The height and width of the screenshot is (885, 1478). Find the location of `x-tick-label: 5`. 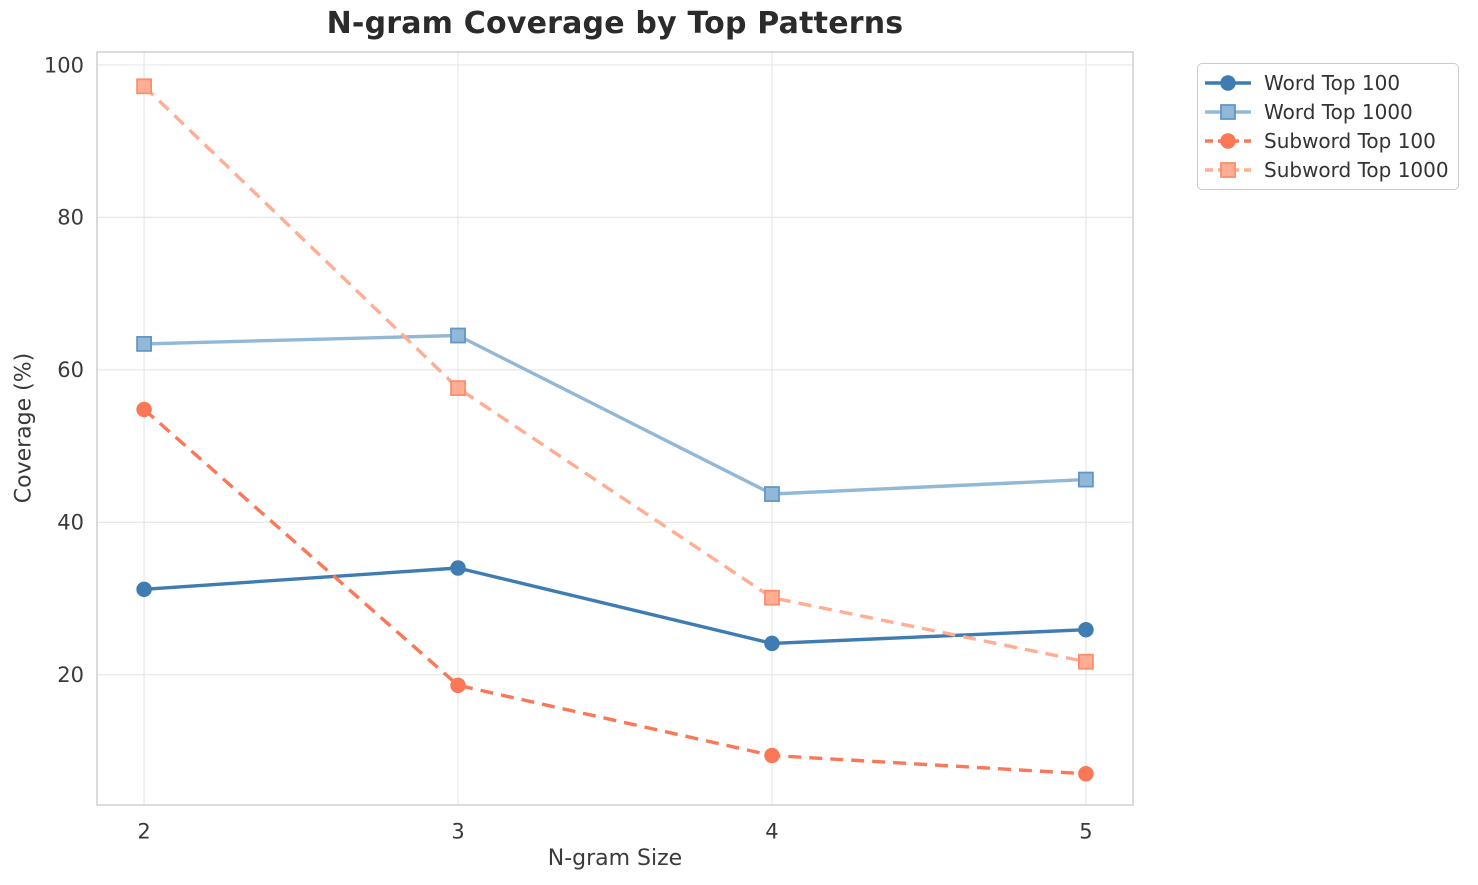

x-tick-label: 5 is located at coordinates (1085, 831).